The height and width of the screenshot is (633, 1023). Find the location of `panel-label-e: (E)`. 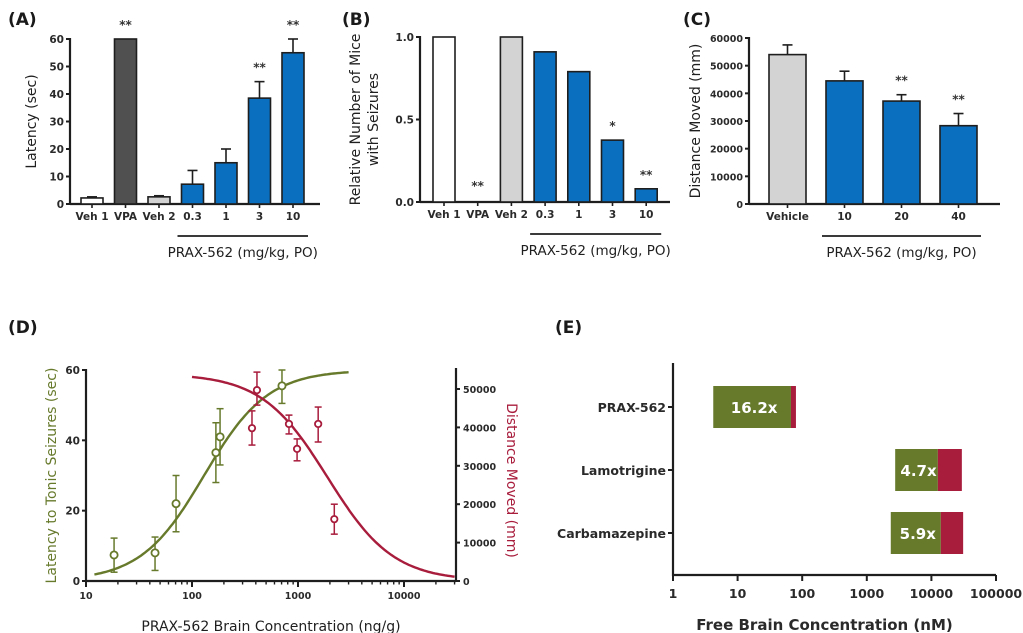

panel-label-e: (E) is located at coordinates (568, 328).